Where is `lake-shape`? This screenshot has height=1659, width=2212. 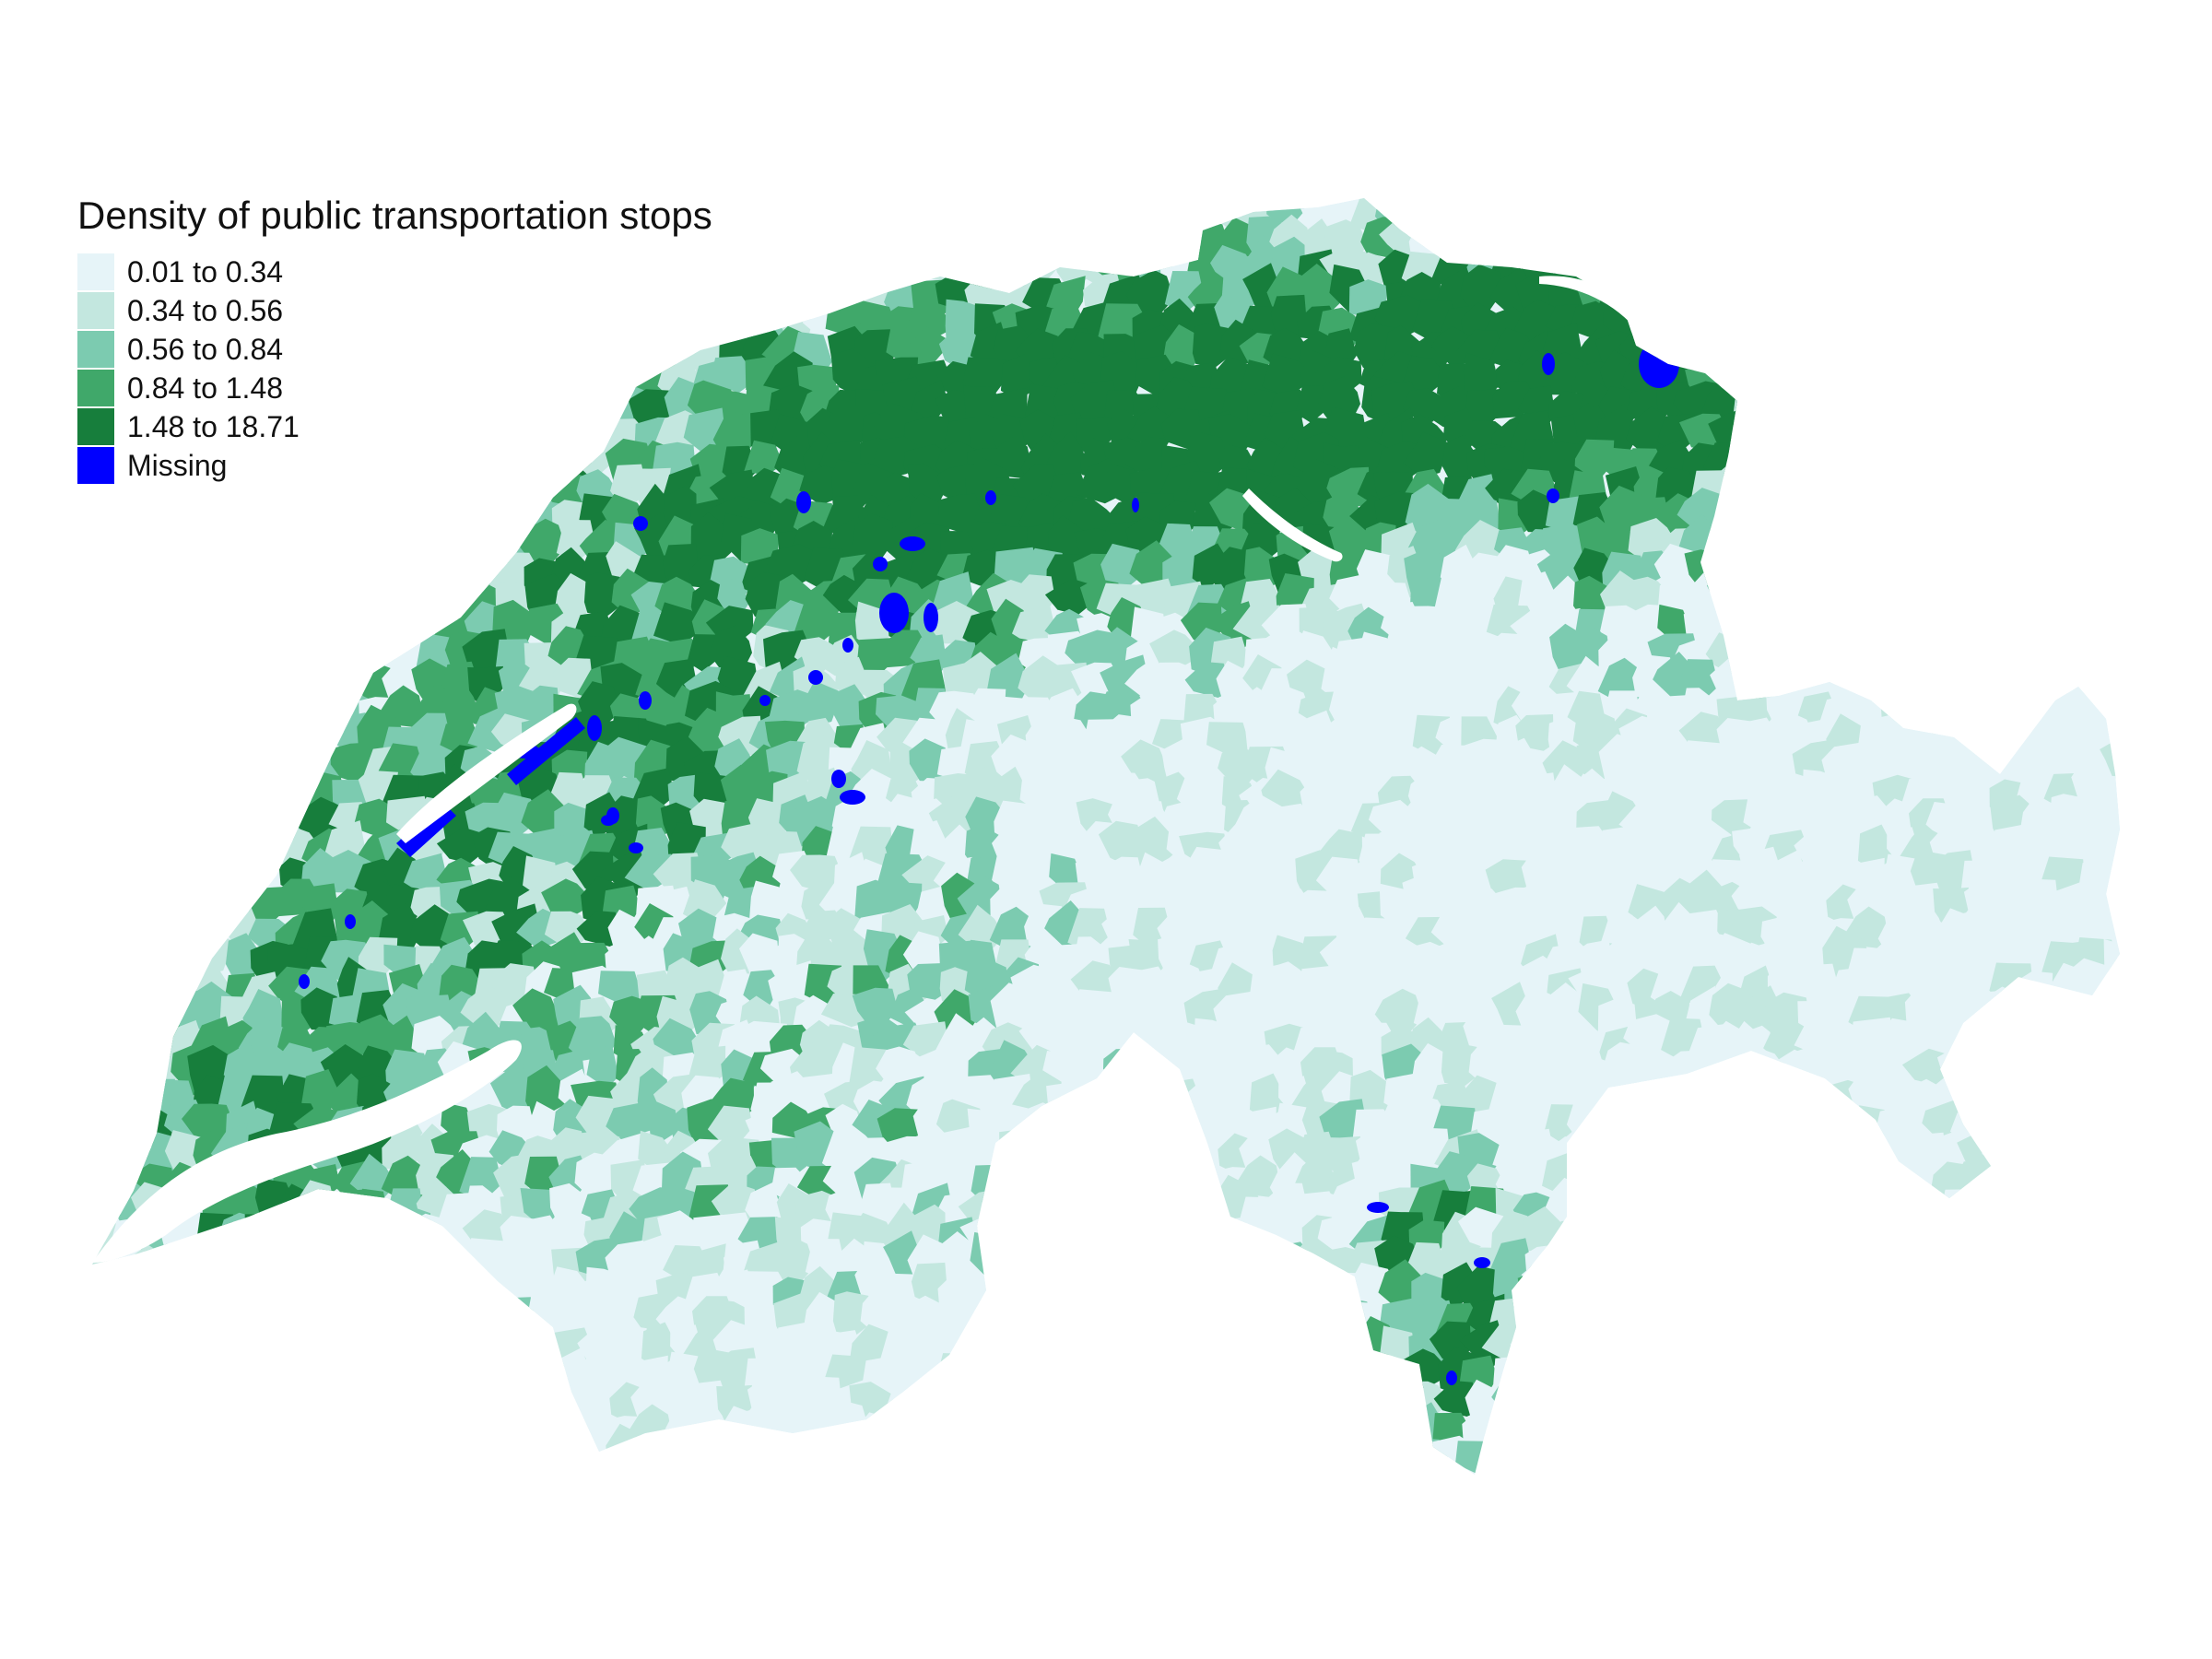
lake-shape is located at coordinates (1594, 306).